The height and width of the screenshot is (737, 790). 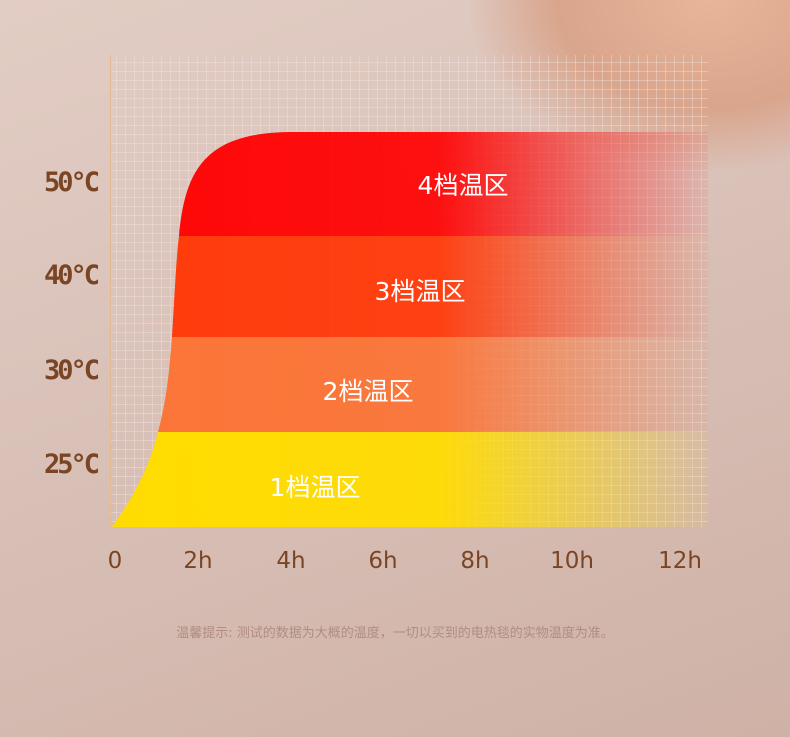 I want to click on band-label: 4档温区, so click(x=463, y=185).